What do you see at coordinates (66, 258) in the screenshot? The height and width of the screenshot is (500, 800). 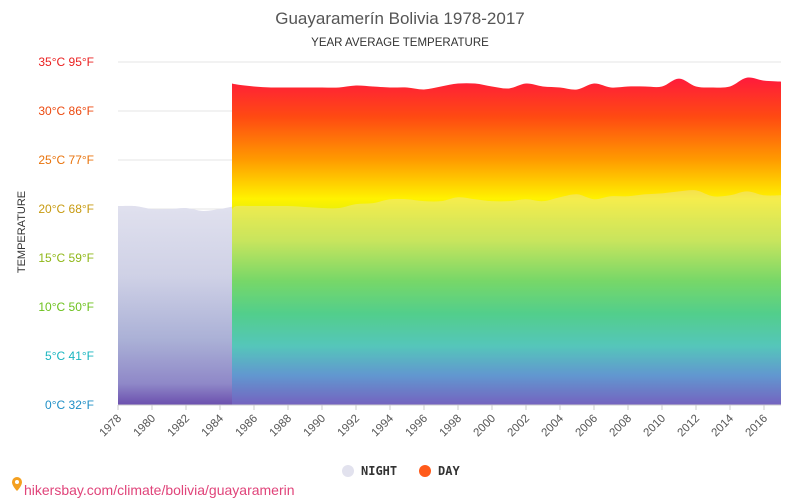 I see `y-tick-label: 15°C 59°F` at bounding box center [66, 258].